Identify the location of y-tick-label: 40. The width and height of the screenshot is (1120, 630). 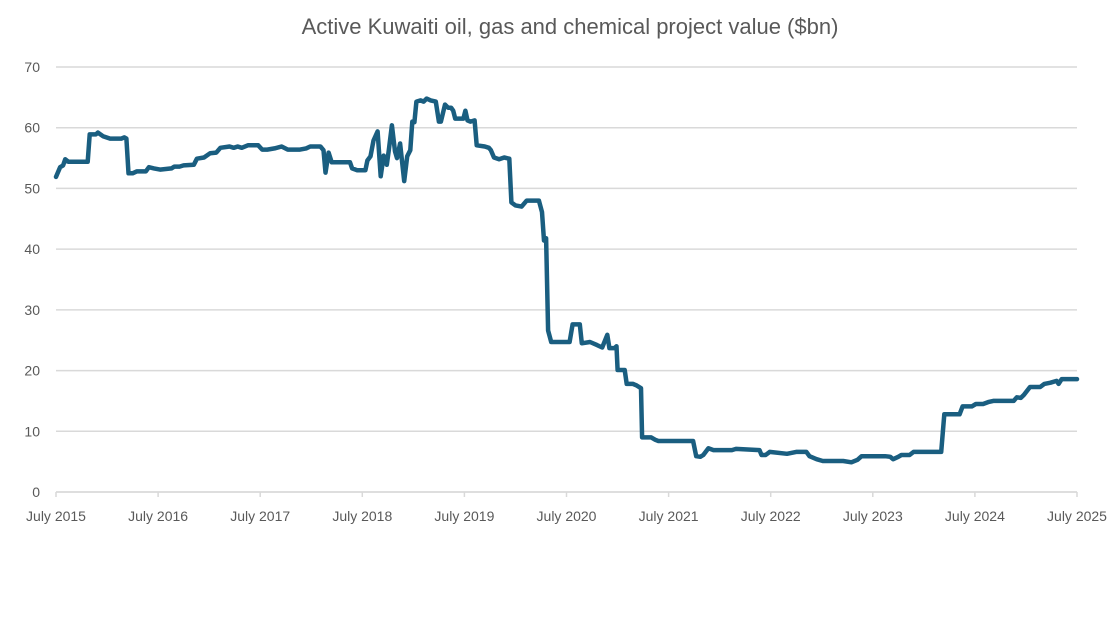
(32, 249).